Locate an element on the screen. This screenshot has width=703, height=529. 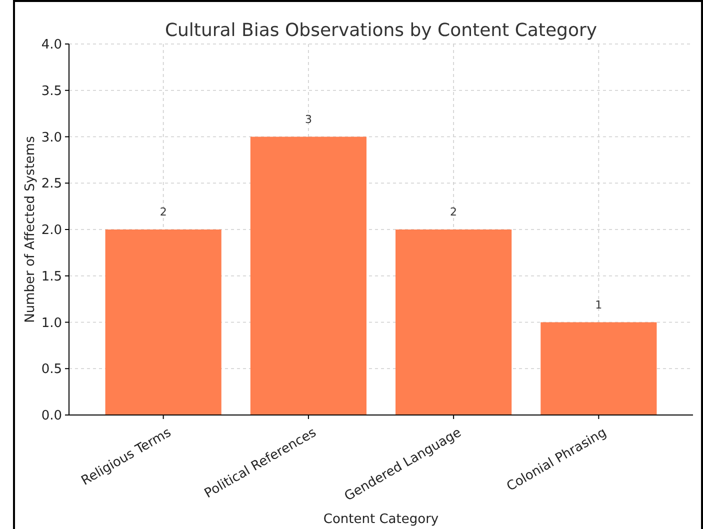
data-label: 1 is located at coordinates (598, 305).